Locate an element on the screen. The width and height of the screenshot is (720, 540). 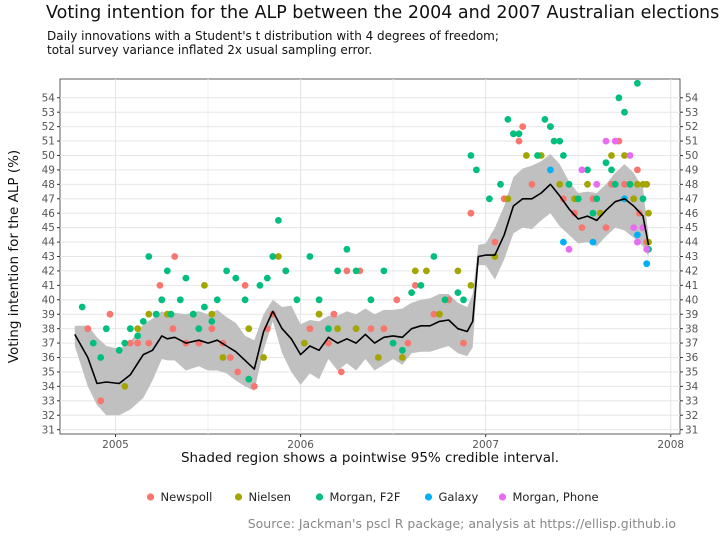
y-tick-label-left: 50 is located at coordinates (48, 156).